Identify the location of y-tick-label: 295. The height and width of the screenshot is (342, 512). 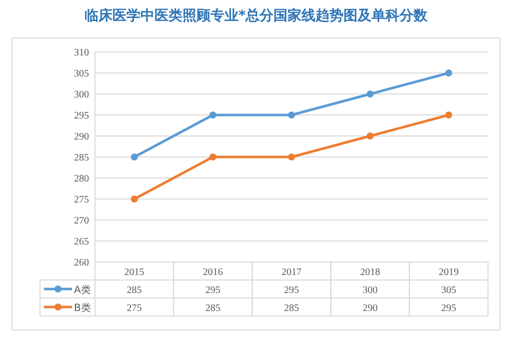
(81, 116).